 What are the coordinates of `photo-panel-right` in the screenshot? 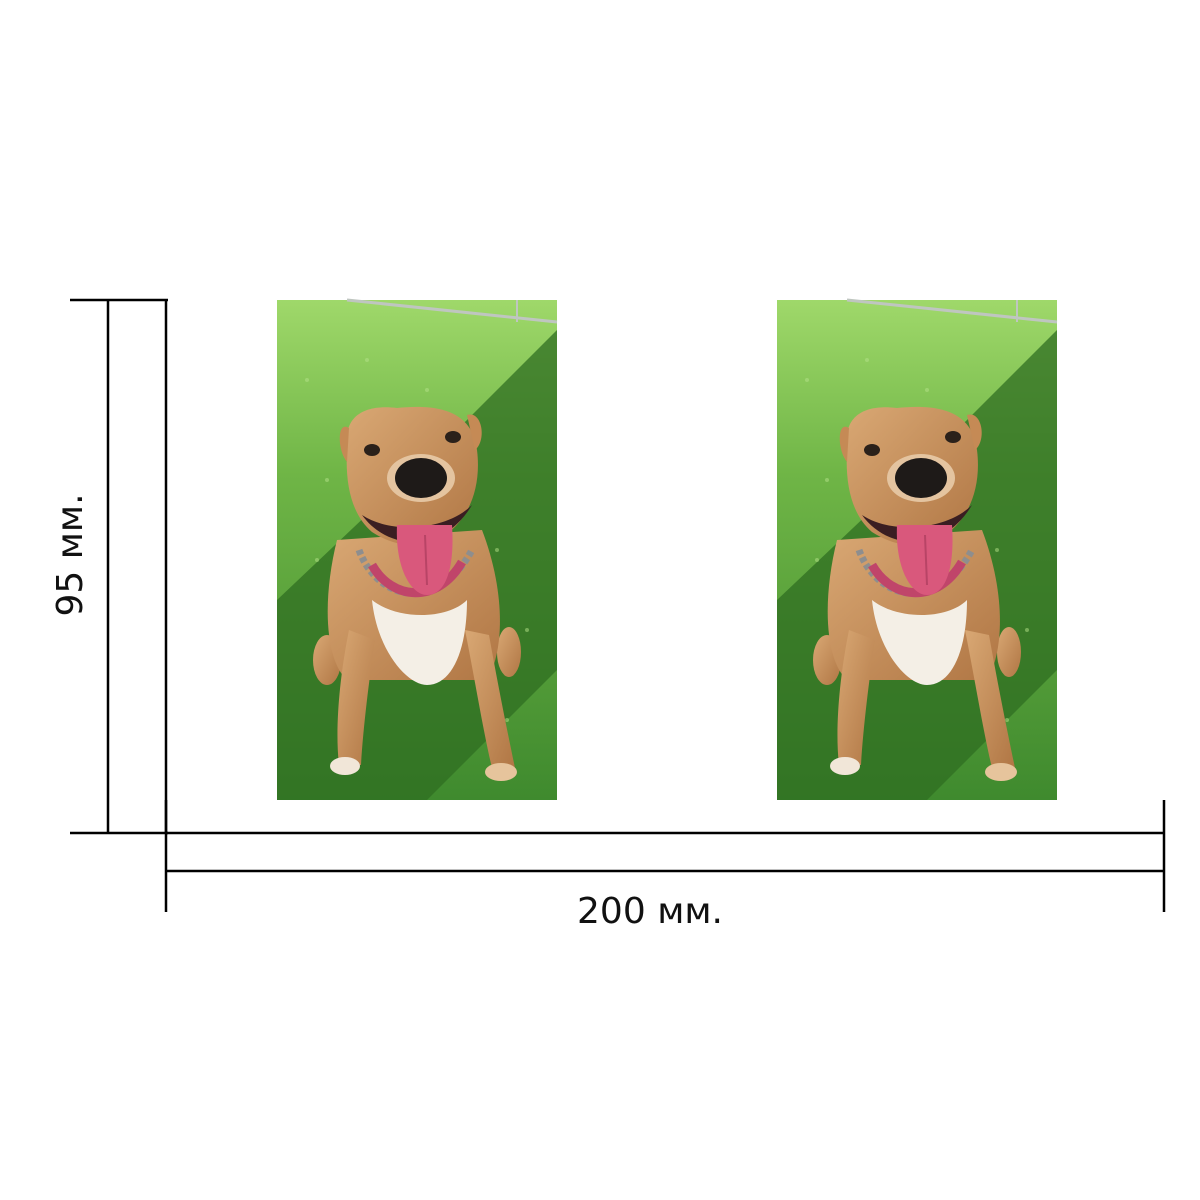 It's located at (917, 550).